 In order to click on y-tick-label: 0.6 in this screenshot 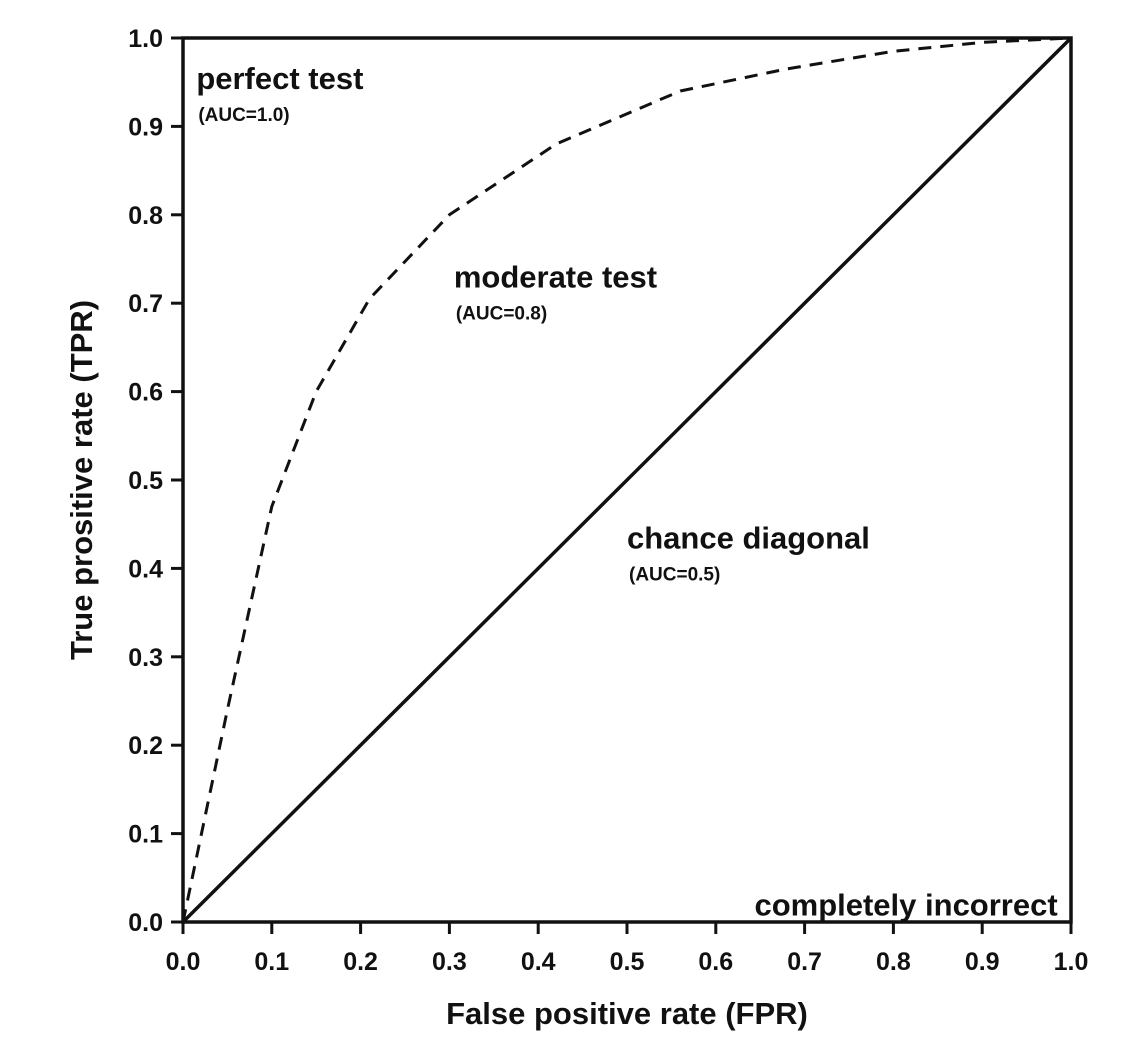, I will do `click(145, 393)`.